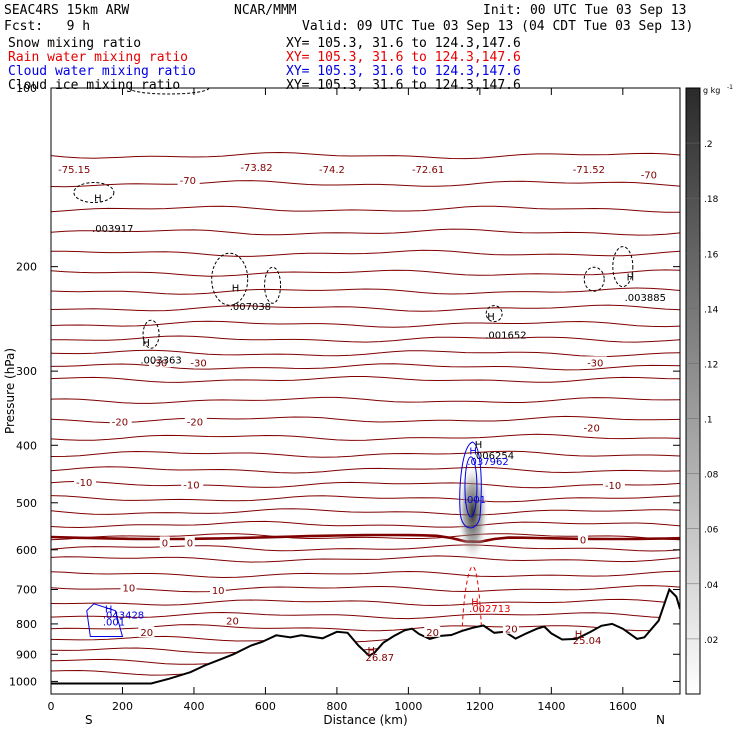  Describe the element at coordinates (120, 423) in the screenshot. I see `temperature-label: -20` at that location.